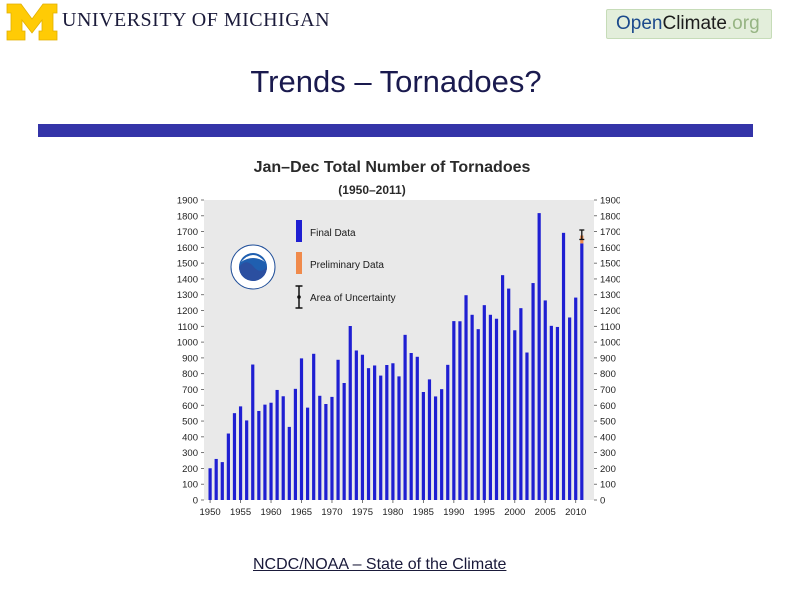 The width and height of the screenshot is (792, 612). What do you see at coordinates (694, 23) in the screenshot?
I see `logo-climate-text: Climate` at bounding box center [694, 23].